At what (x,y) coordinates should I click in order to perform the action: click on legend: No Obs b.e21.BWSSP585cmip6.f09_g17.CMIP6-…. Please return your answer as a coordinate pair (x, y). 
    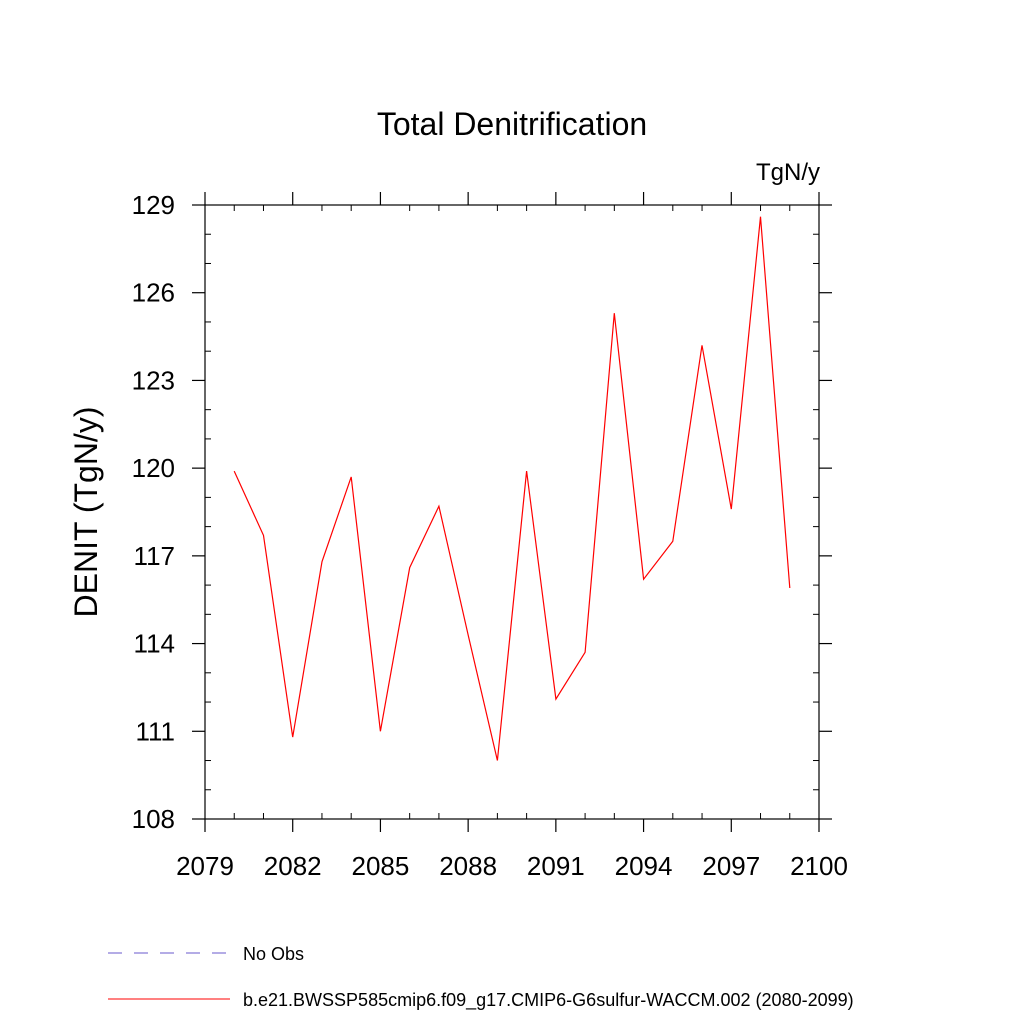
    Looking at the image, I should click on (481, 977).